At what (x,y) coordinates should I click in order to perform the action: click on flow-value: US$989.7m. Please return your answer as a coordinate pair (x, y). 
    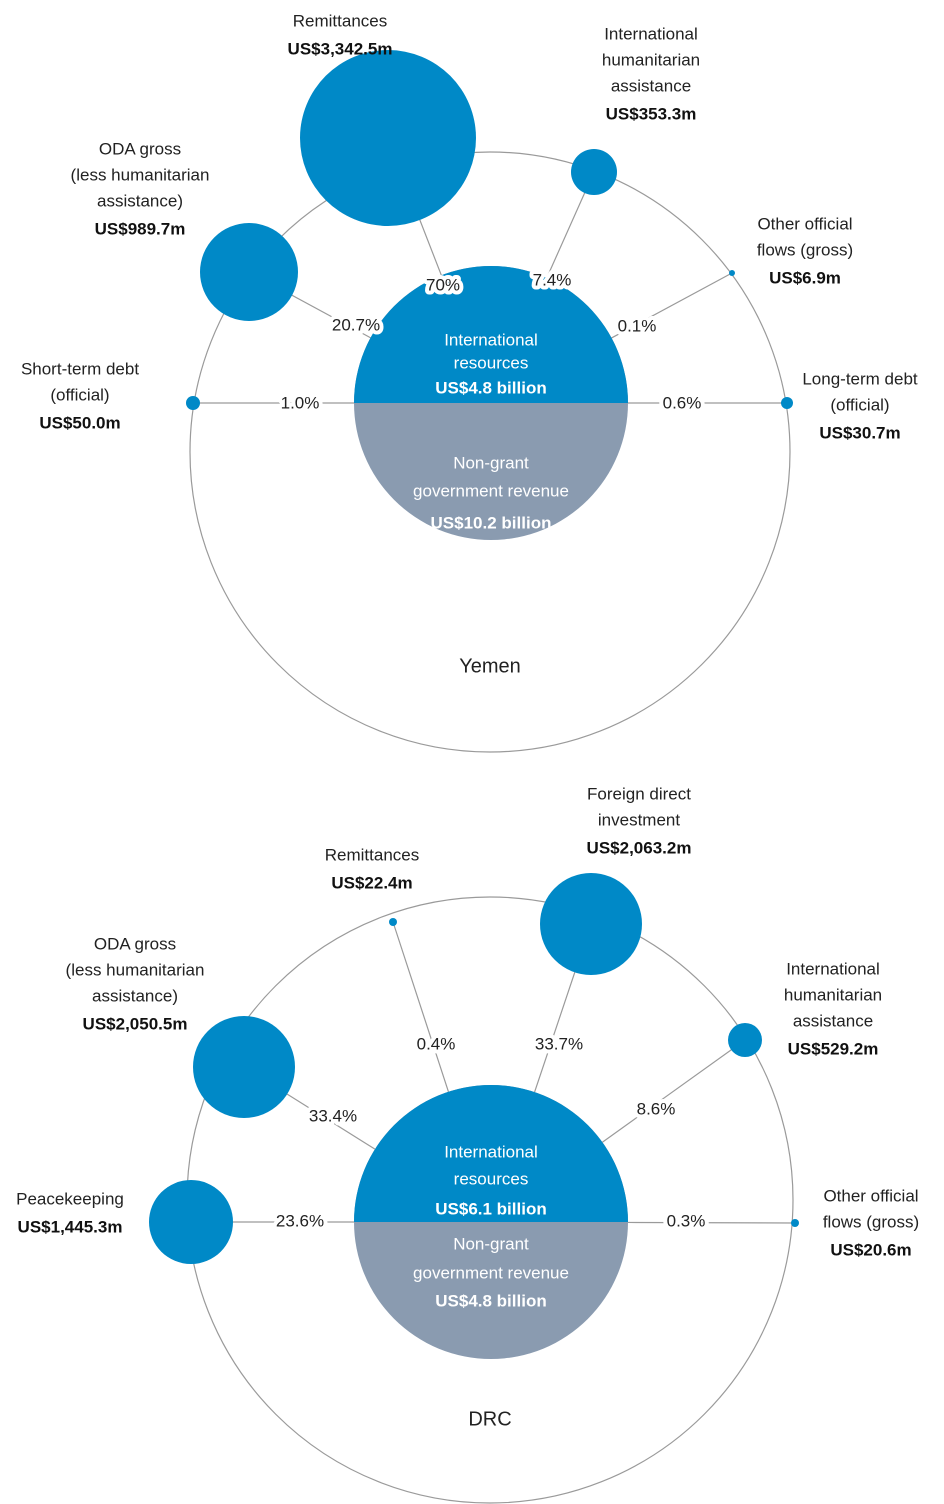
    Looking at the image, I should click on (140, 228).